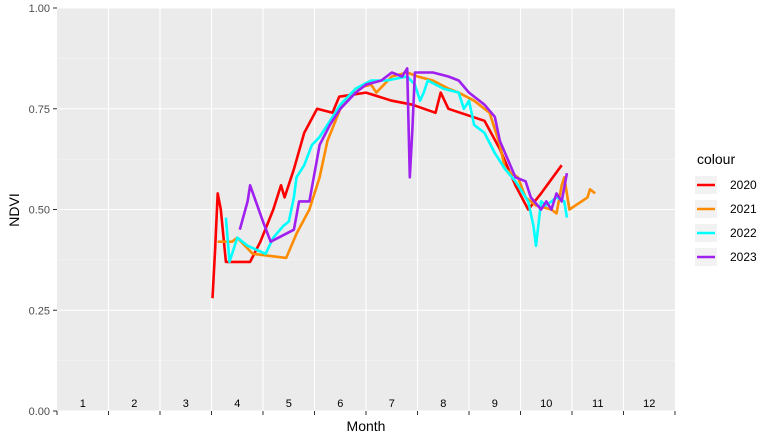  What do you see at coordinates (39, 311) in the screenshot?
I see `y-tick-label: 0.25` at bounding box center [39, 311].